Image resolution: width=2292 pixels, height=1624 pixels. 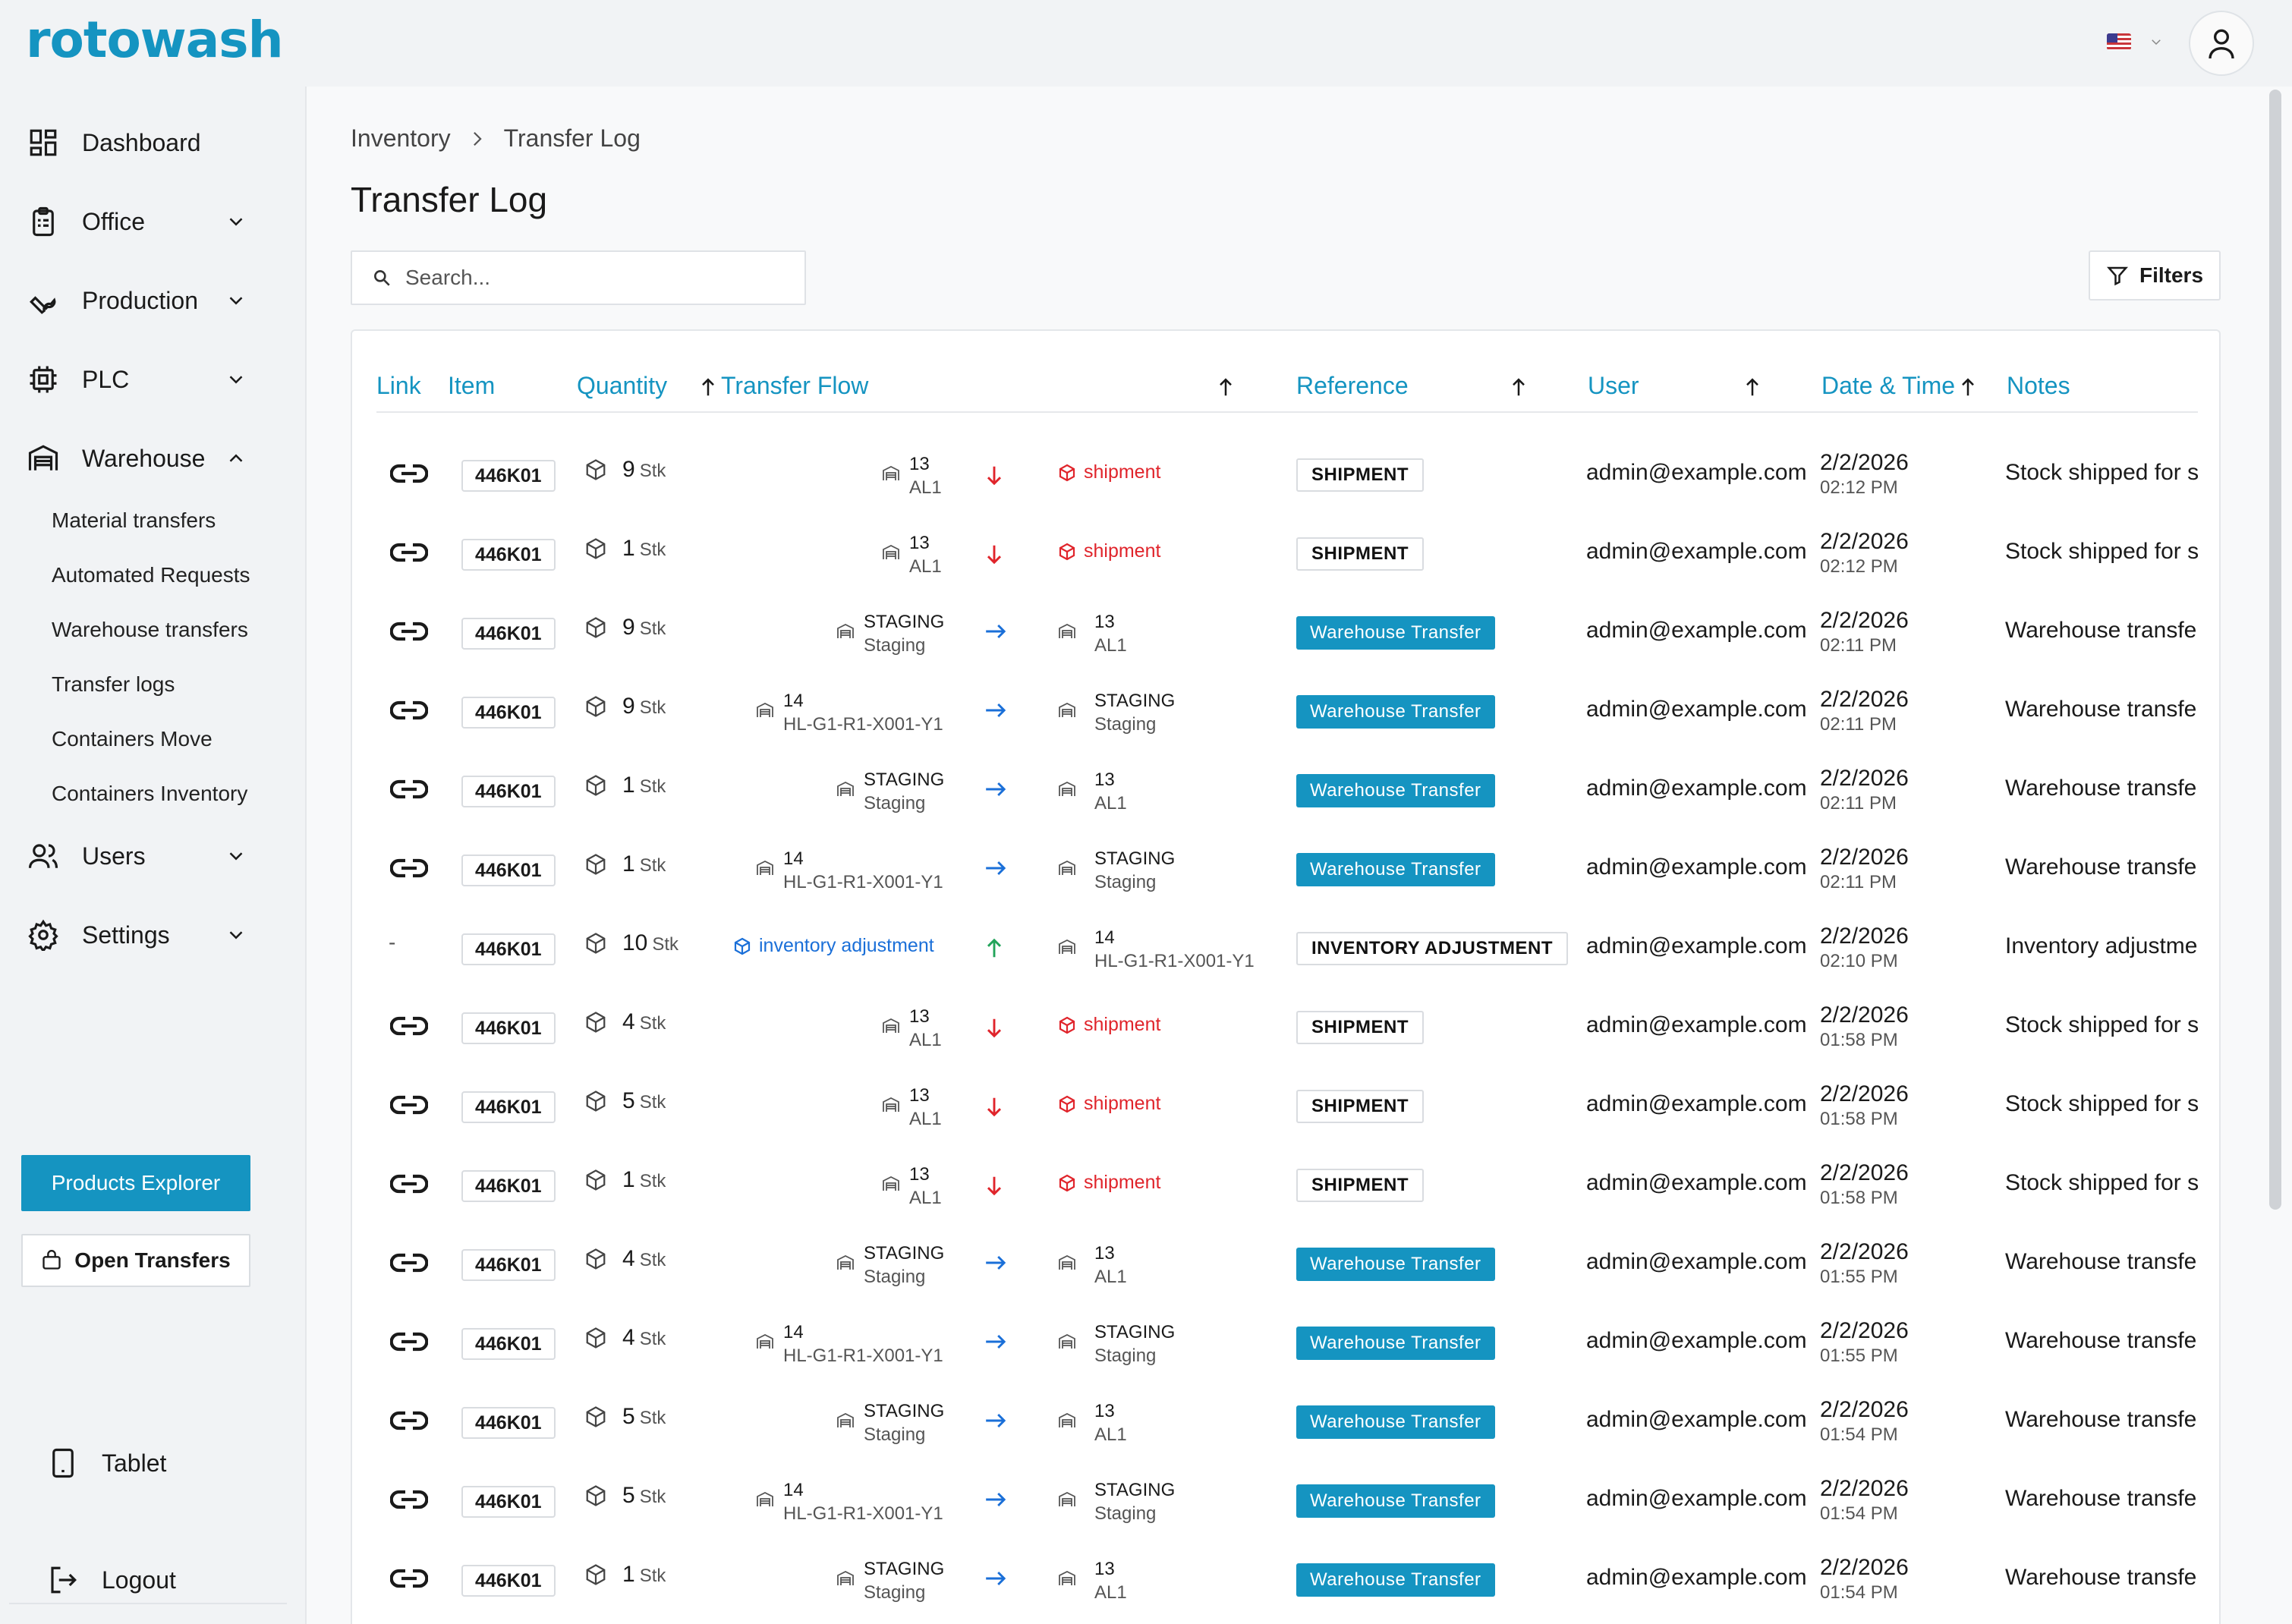 What do you see at coordinates (603, 278) in the screenshot?
I see `search-input` at bounding box center [603, 278].